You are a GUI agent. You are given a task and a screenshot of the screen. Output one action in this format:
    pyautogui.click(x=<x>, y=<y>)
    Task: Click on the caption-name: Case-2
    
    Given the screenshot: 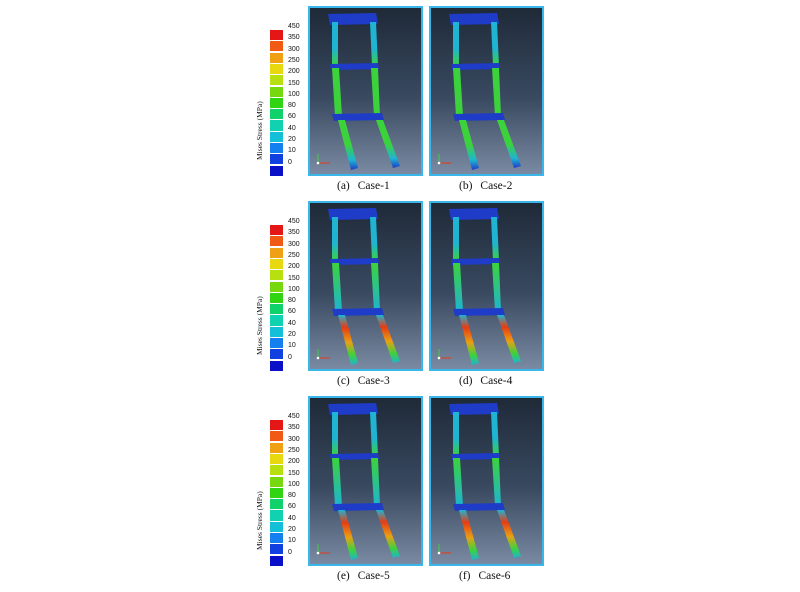 What is the action you would take?
    pyautogui.click(x=496, y=186)
    